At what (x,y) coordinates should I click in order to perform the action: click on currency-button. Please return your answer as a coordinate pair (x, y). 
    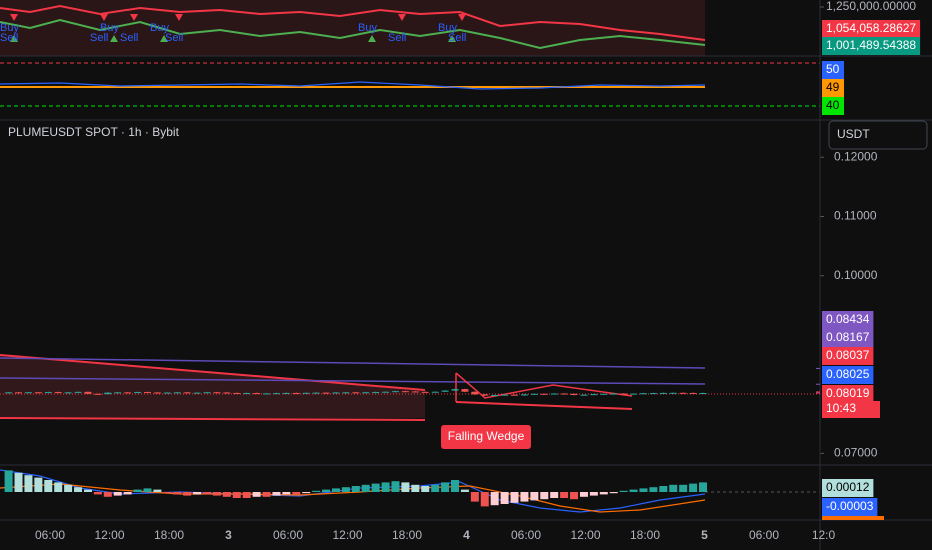
    Looking at the image, I should click on (878, 135).